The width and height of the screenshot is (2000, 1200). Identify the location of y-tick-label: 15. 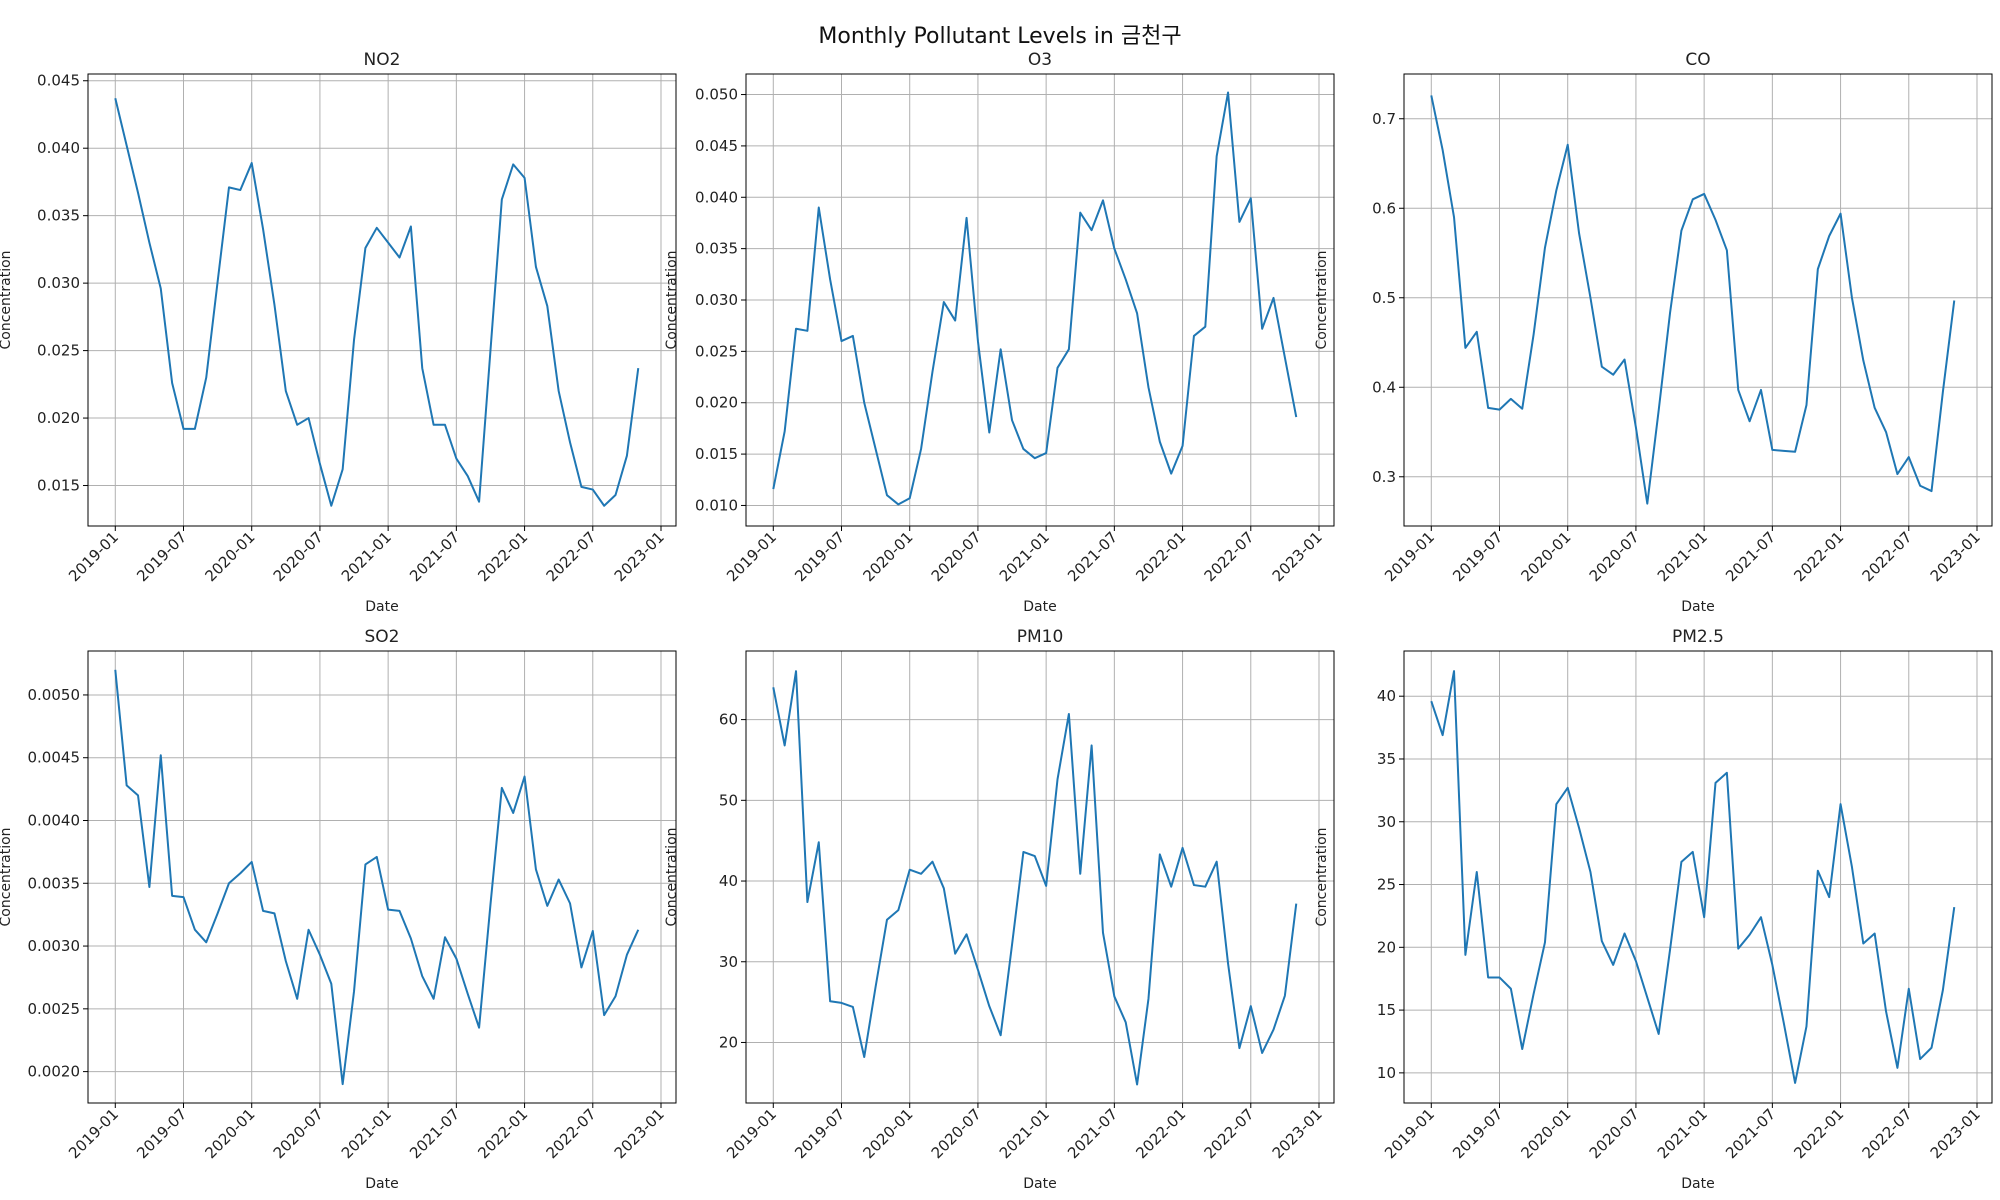
(1386, 1010).